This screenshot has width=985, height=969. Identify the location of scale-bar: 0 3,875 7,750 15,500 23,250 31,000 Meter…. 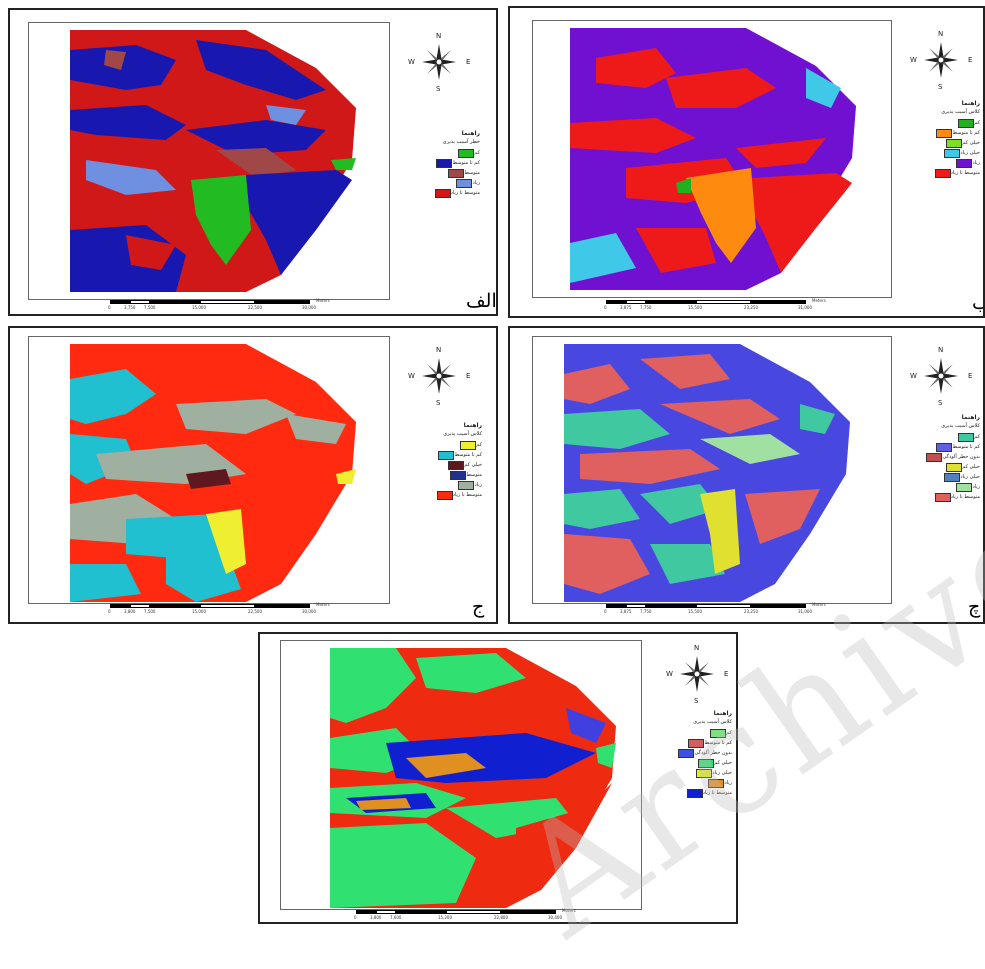
(715, 608).